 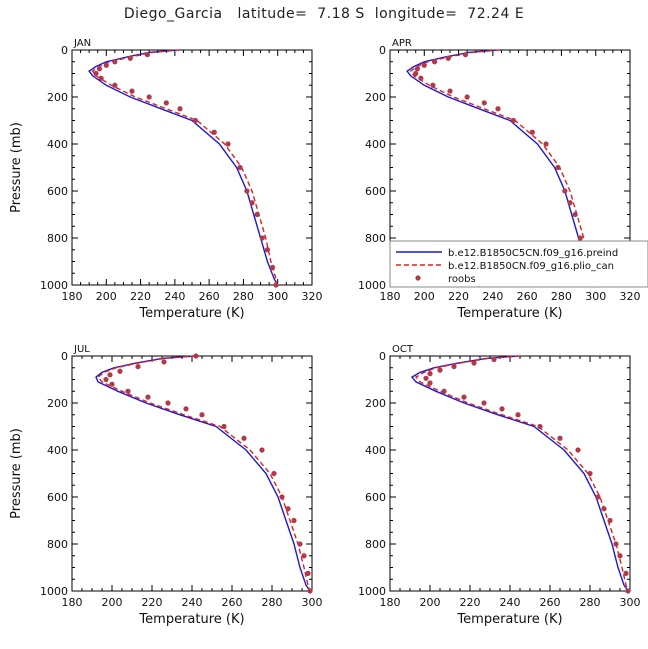 I want to click on legend-label: roobs, so click(x=462, y=279).